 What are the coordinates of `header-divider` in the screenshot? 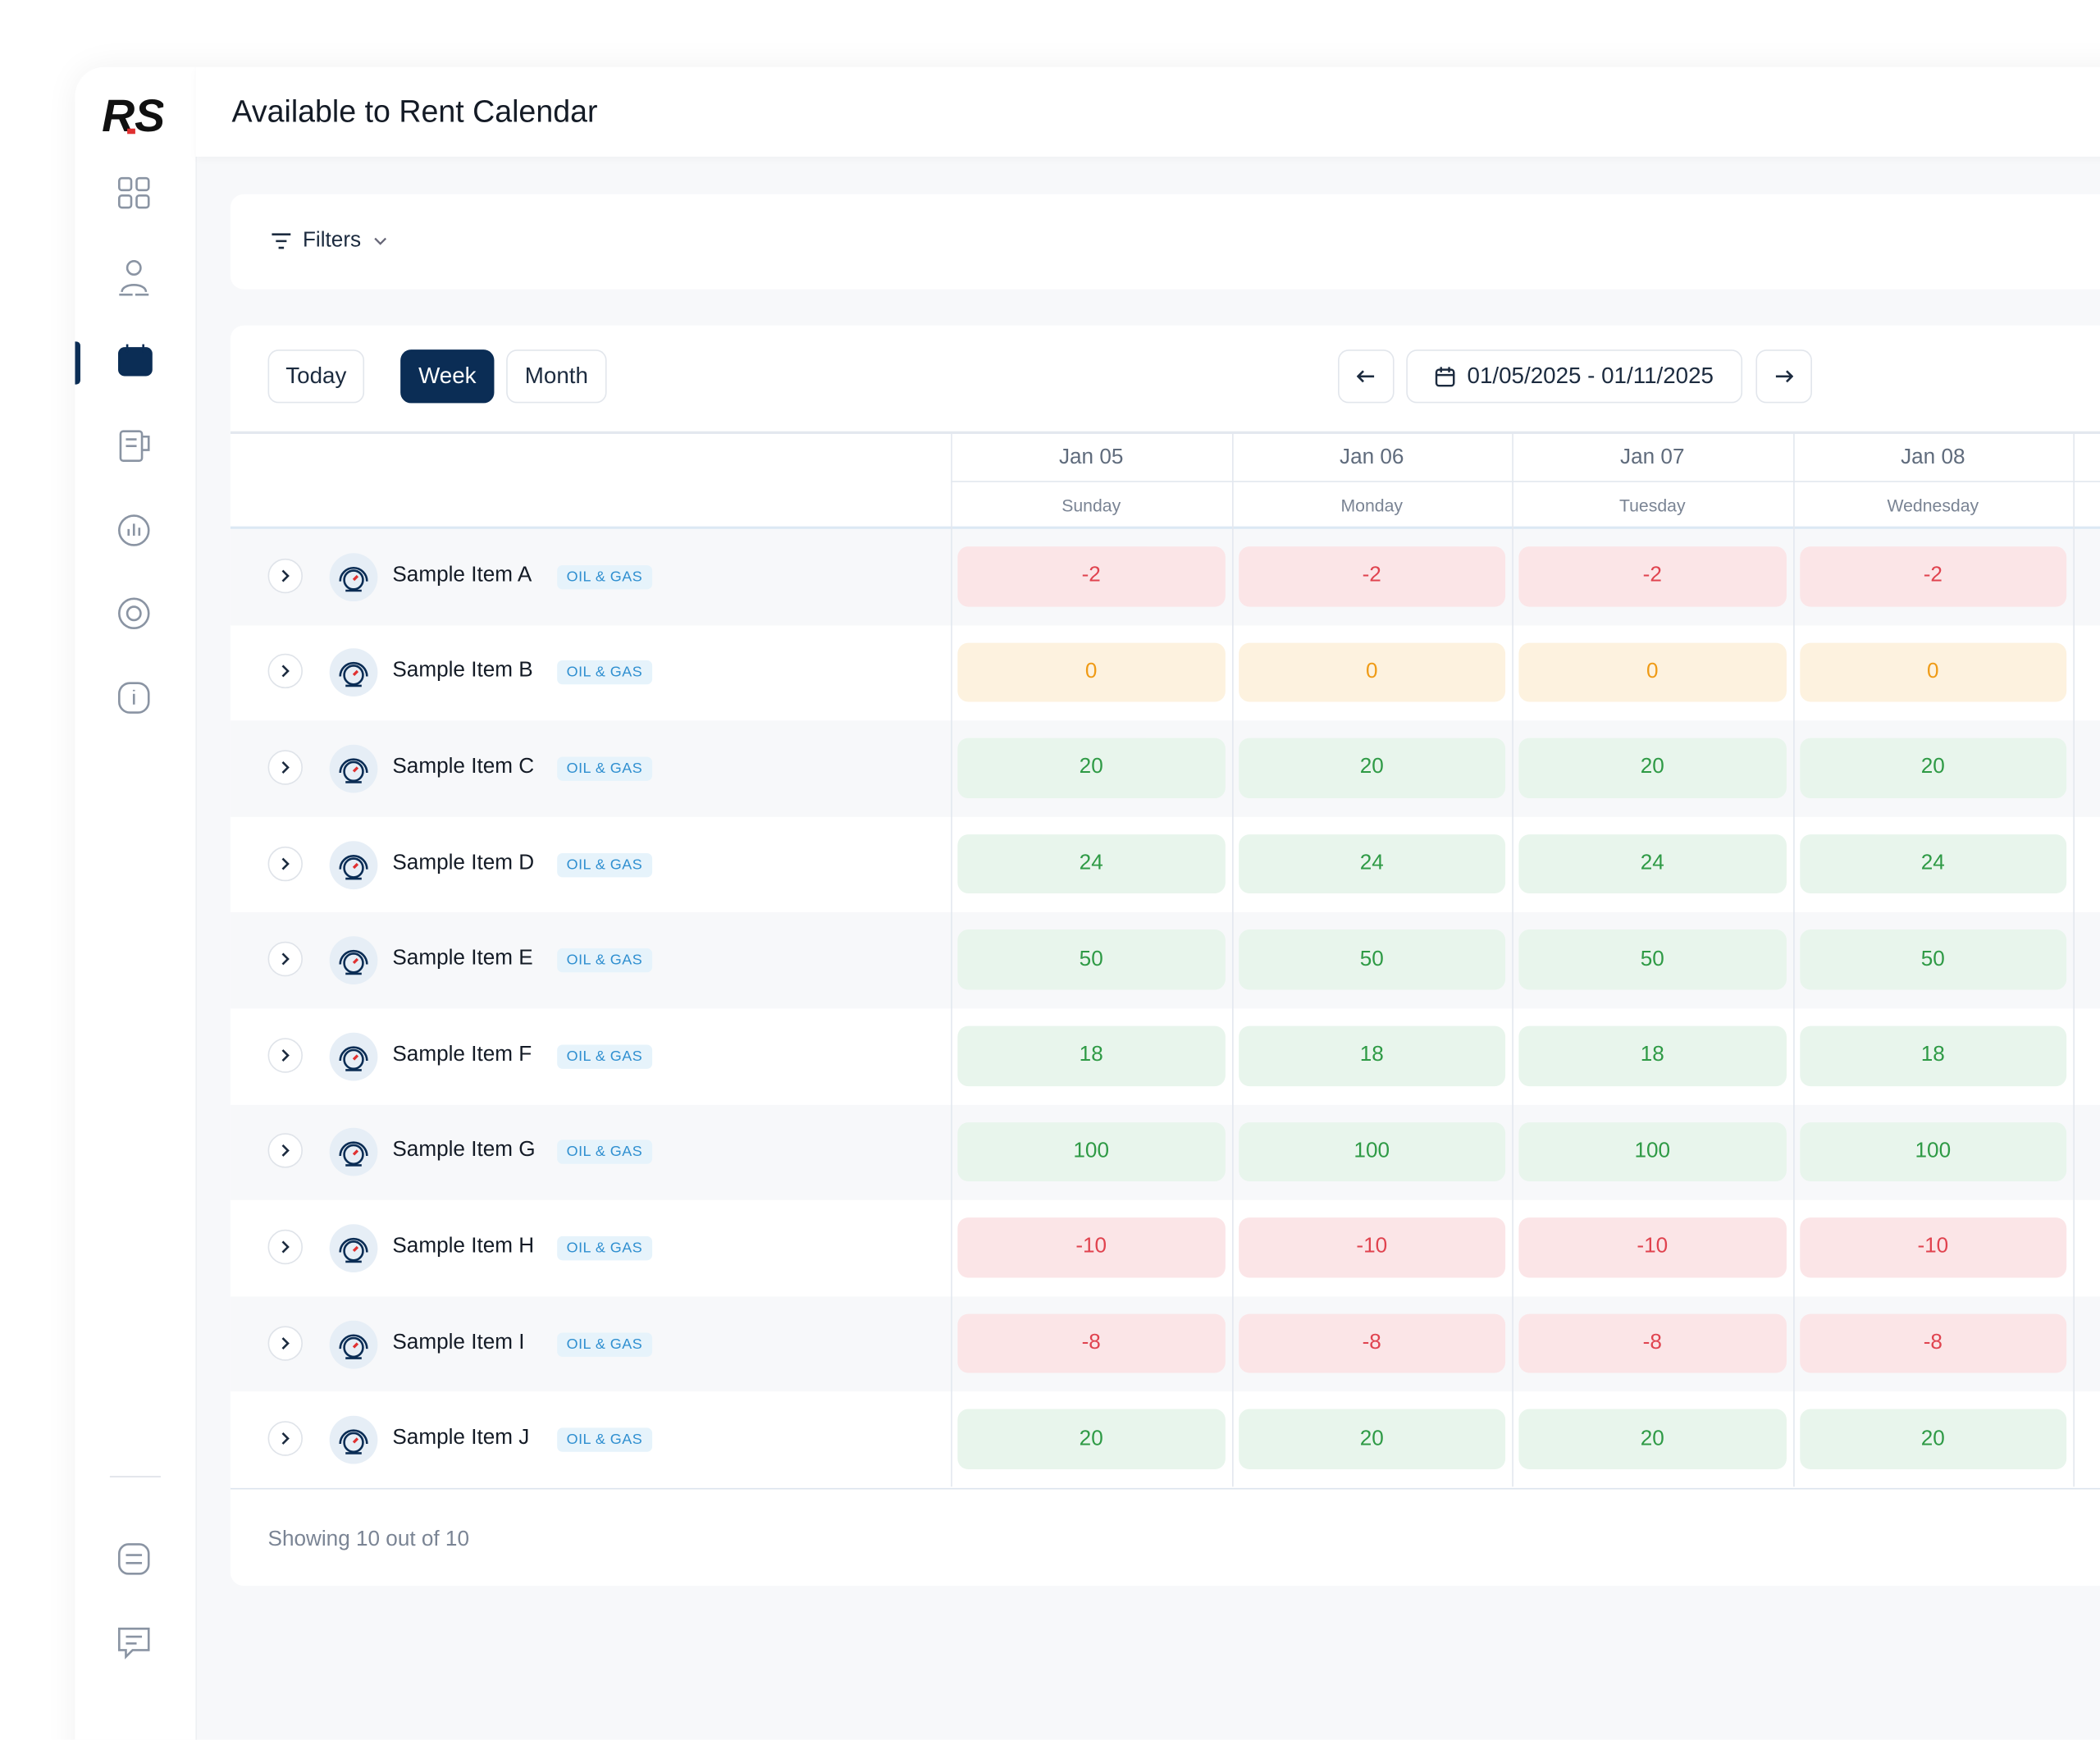 It's located at (1526, 482).